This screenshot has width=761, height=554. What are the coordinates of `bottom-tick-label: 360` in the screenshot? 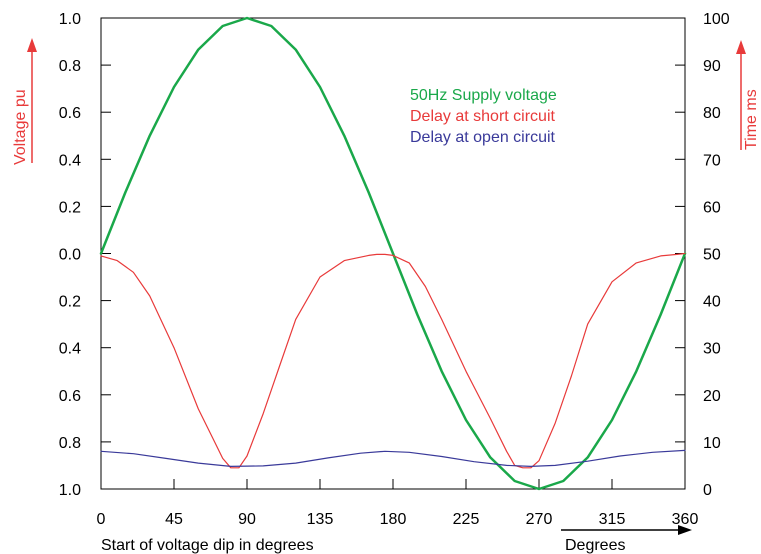 It's located at (685, 519).